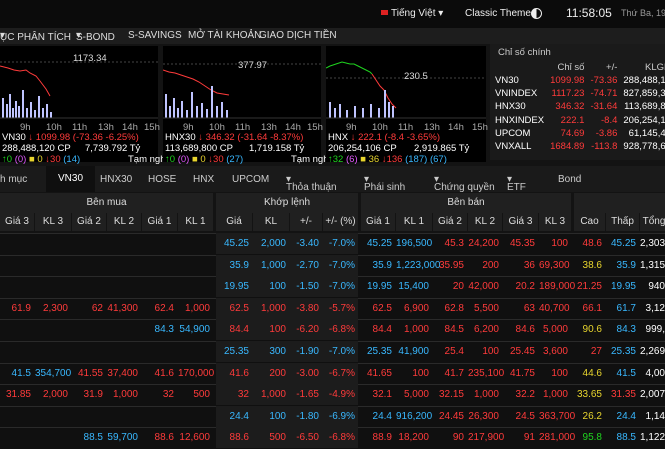  What do you see at coordinates (379, 373) in the screenshot?
I see `cell-sell-price-1: 41.65` at bounding box center [379, 373].